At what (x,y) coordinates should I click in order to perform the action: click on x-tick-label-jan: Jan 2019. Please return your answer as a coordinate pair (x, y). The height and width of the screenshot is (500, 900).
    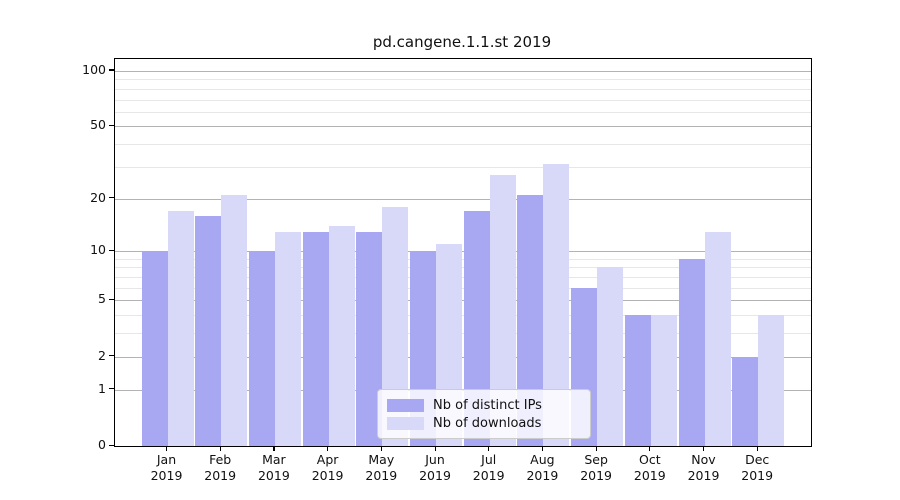
    Looking at the image, I should click on (167, 468).